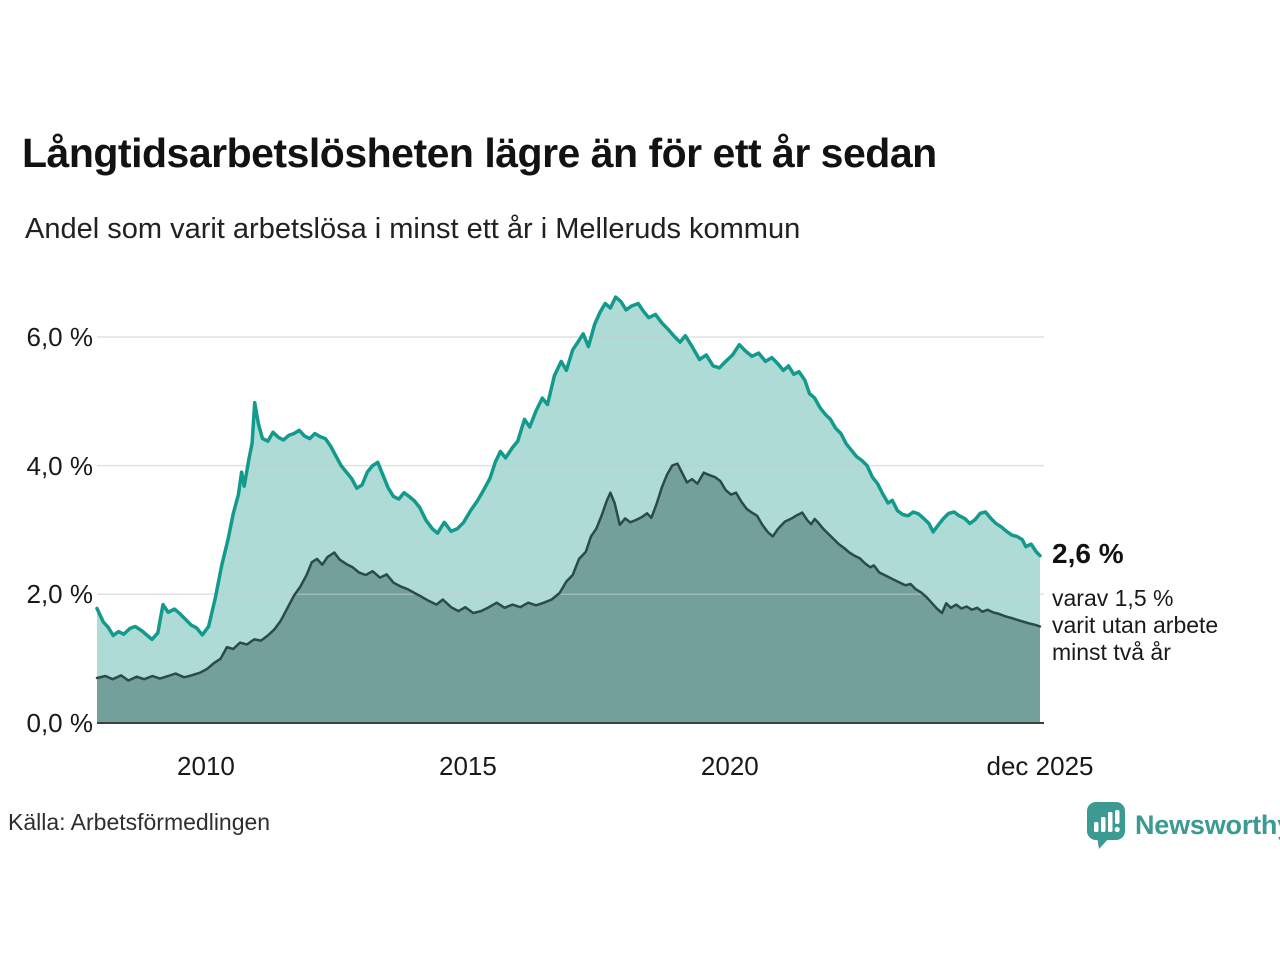  Describe the element at coordinates (1088, 553) in the screenshot. I see `end-value-label: 2,6 %` at that location.